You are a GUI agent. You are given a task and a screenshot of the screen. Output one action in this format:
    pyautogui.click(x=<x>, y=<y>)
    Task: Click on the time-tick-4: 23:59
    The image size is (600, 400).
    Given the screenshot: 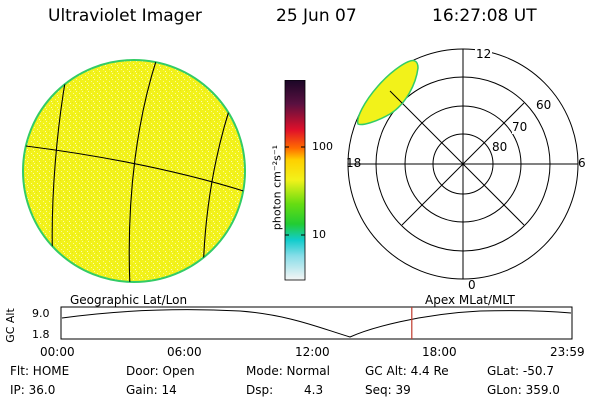 What is the action you would take?
    pyautogui.click(x=567, y=352)
    